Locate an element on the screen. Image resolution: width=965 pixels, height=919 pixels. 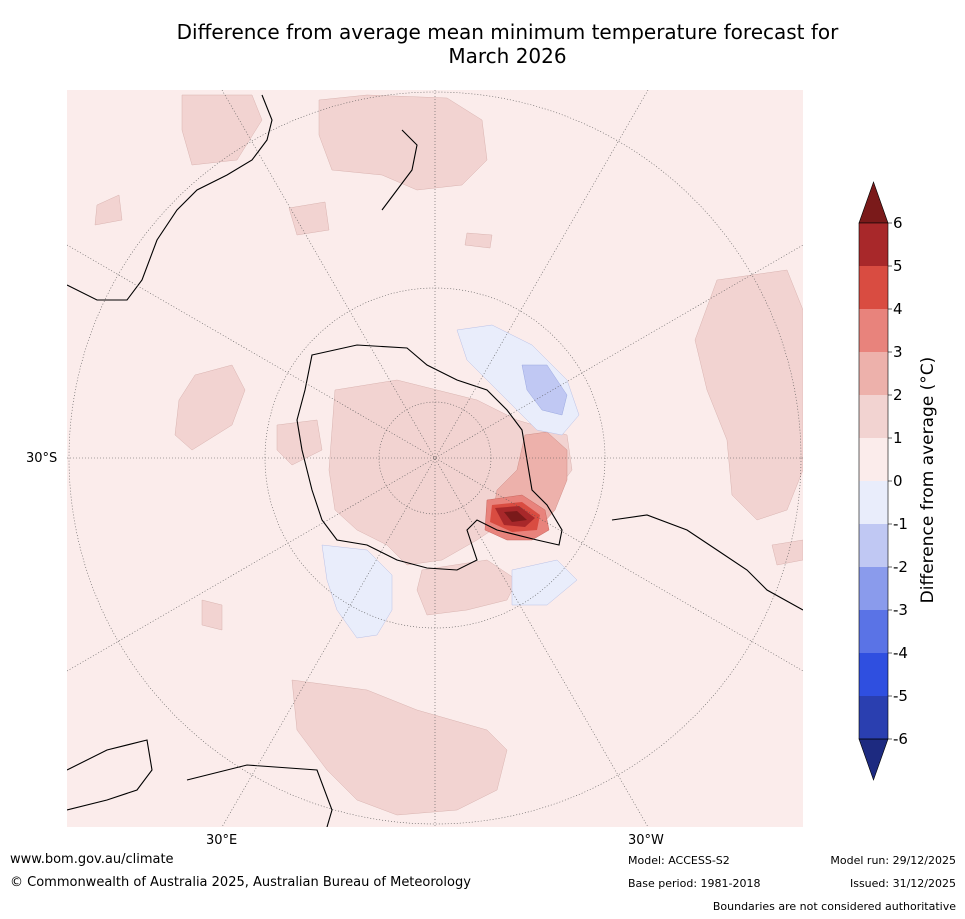
colorbar-tick-label: 1 is located at coordinates (898, 438).